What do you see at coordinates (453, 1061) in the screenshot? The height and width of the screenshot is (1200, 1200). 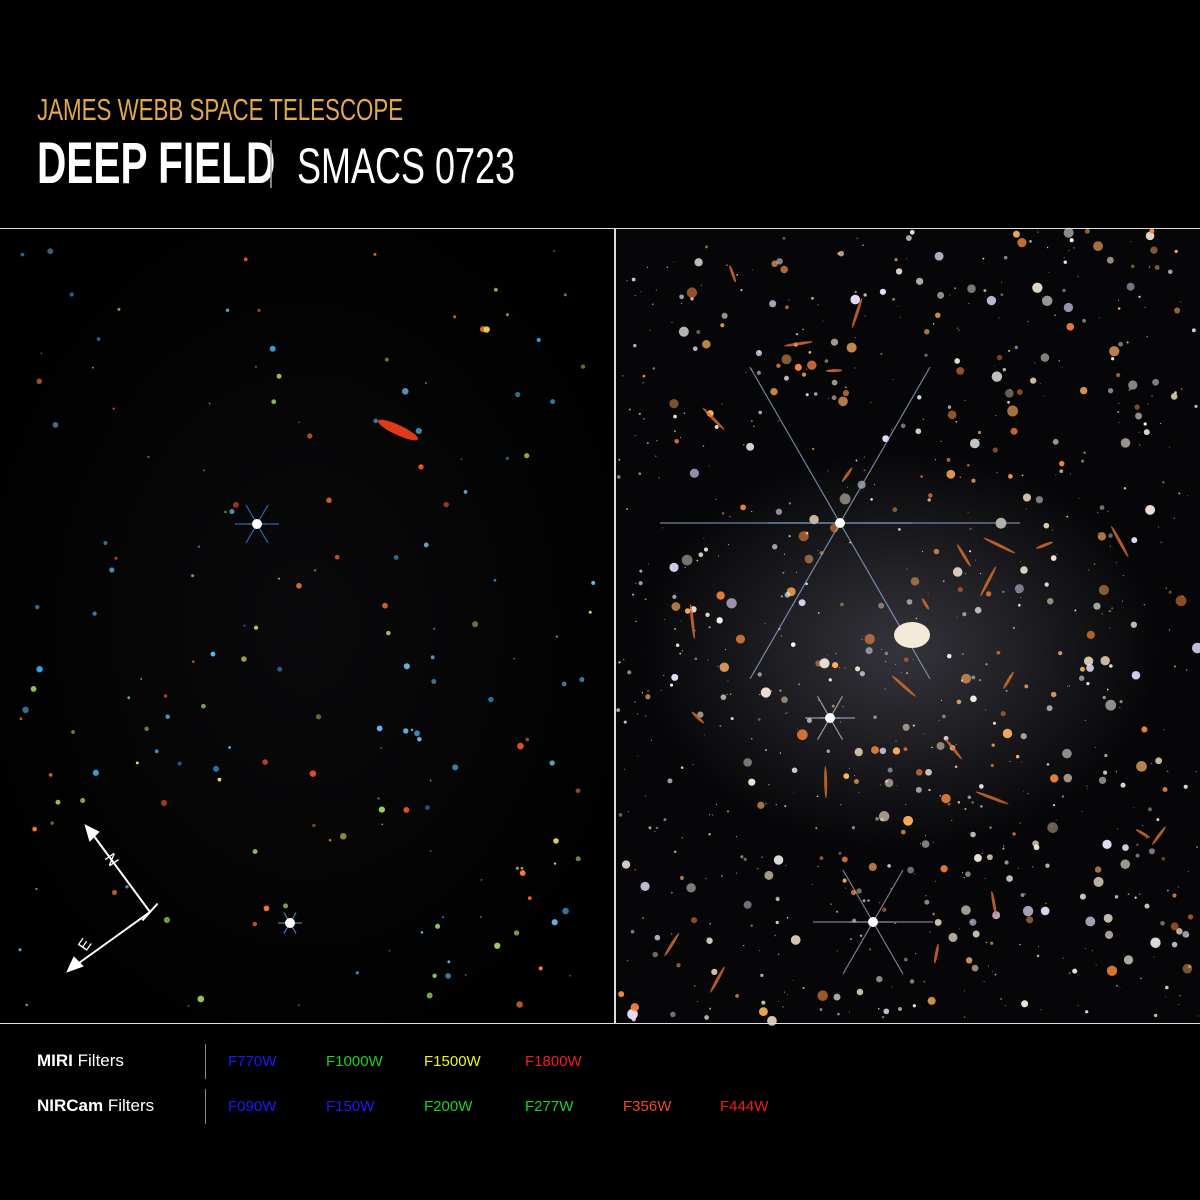 I see `filter-name: F1500W` at bounding box center [453, 1061].